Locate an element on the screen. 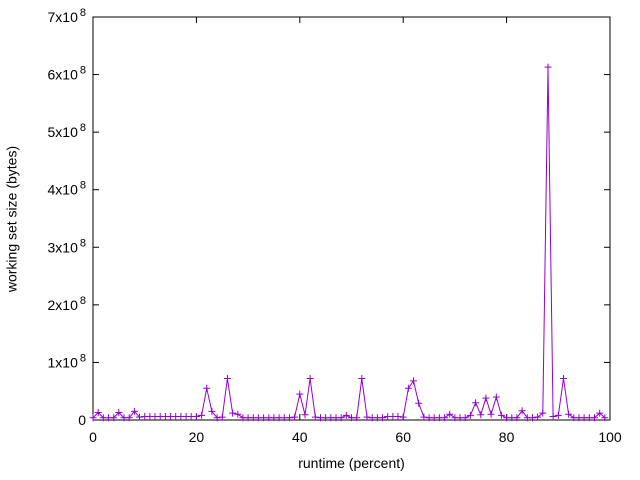 The image size is (640, 480). y-tick-label: 6x10 8 is located at coordinates (67, 74).